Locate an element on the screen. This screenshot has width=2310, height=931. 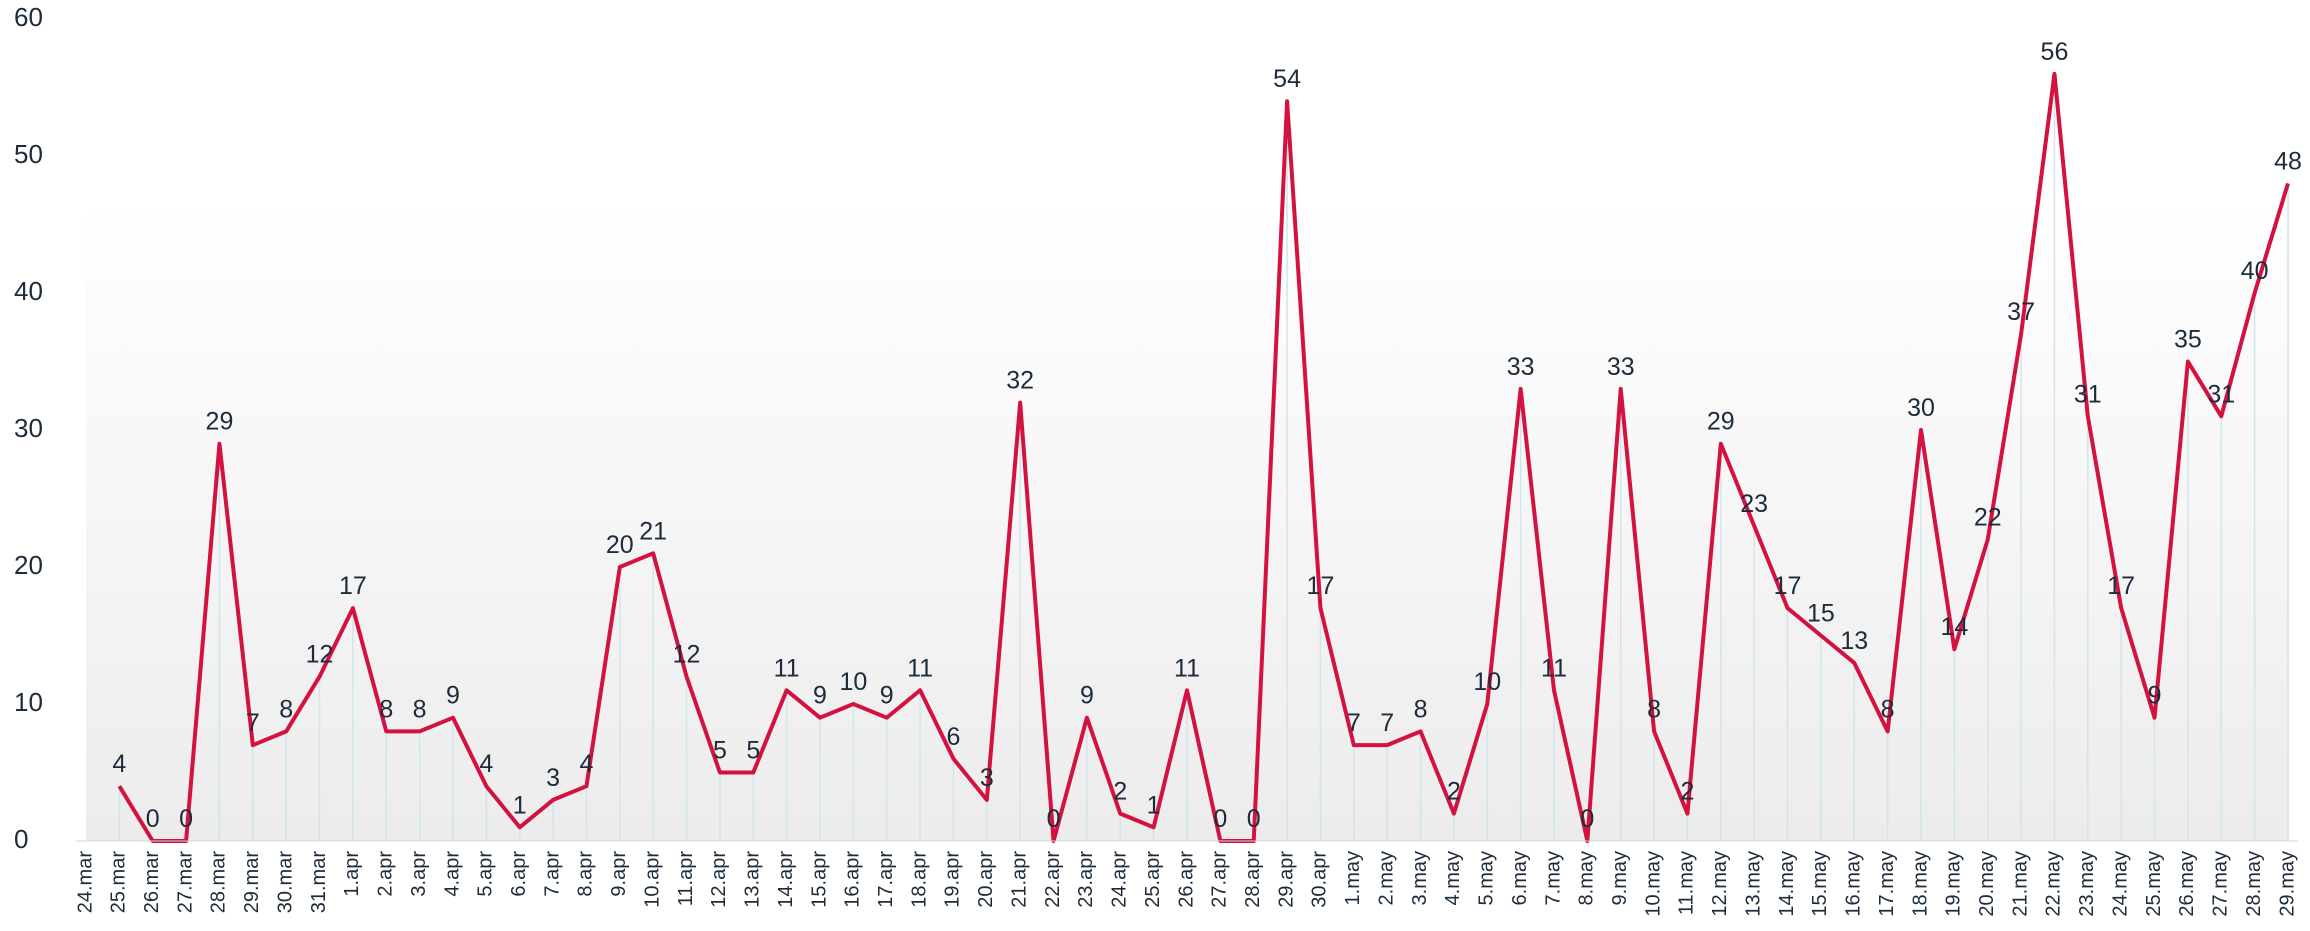
x-tick-label: 6.apr is located at coordinates (519, 874).